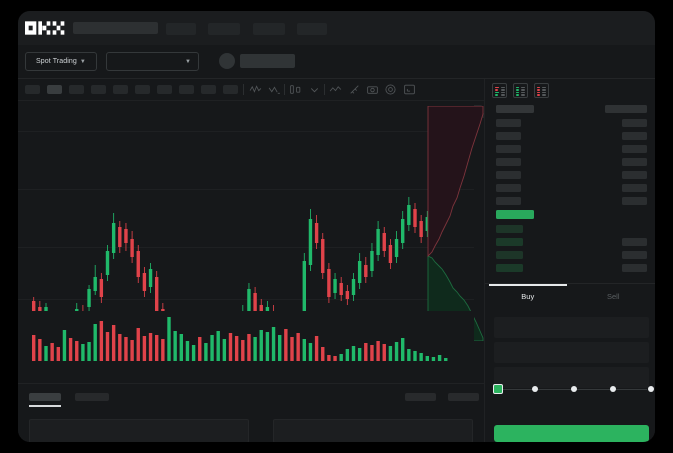 This screenshot has width=673, height=453. What do you see at coordinates (455, 182) in the screenshot?
I see `depth-ask-area` at bounding box center [455, 182].